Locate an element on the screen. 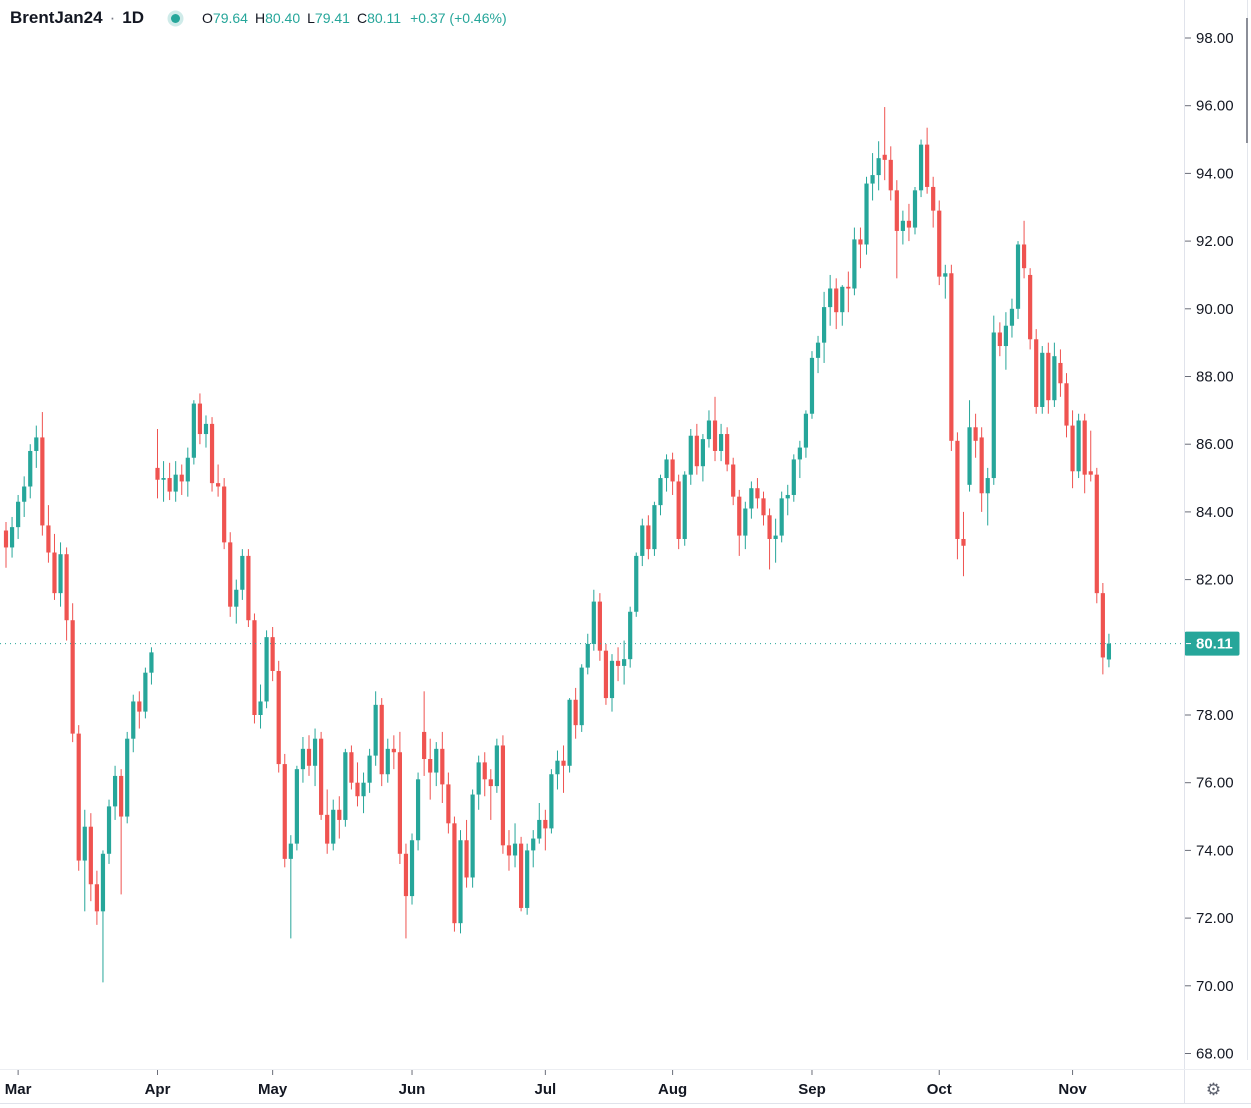 This screenshot has width=1251, height=1108. status-dot-icon is located at coordinates (176, 18).